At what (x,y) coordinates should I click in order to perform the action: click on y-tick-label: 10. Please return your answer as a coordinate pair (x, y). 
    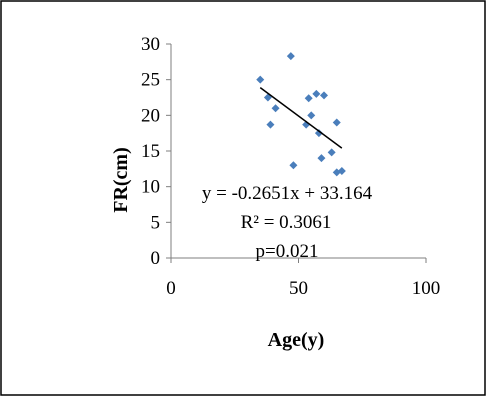
    Looking at the image, I should click on (150, 187).